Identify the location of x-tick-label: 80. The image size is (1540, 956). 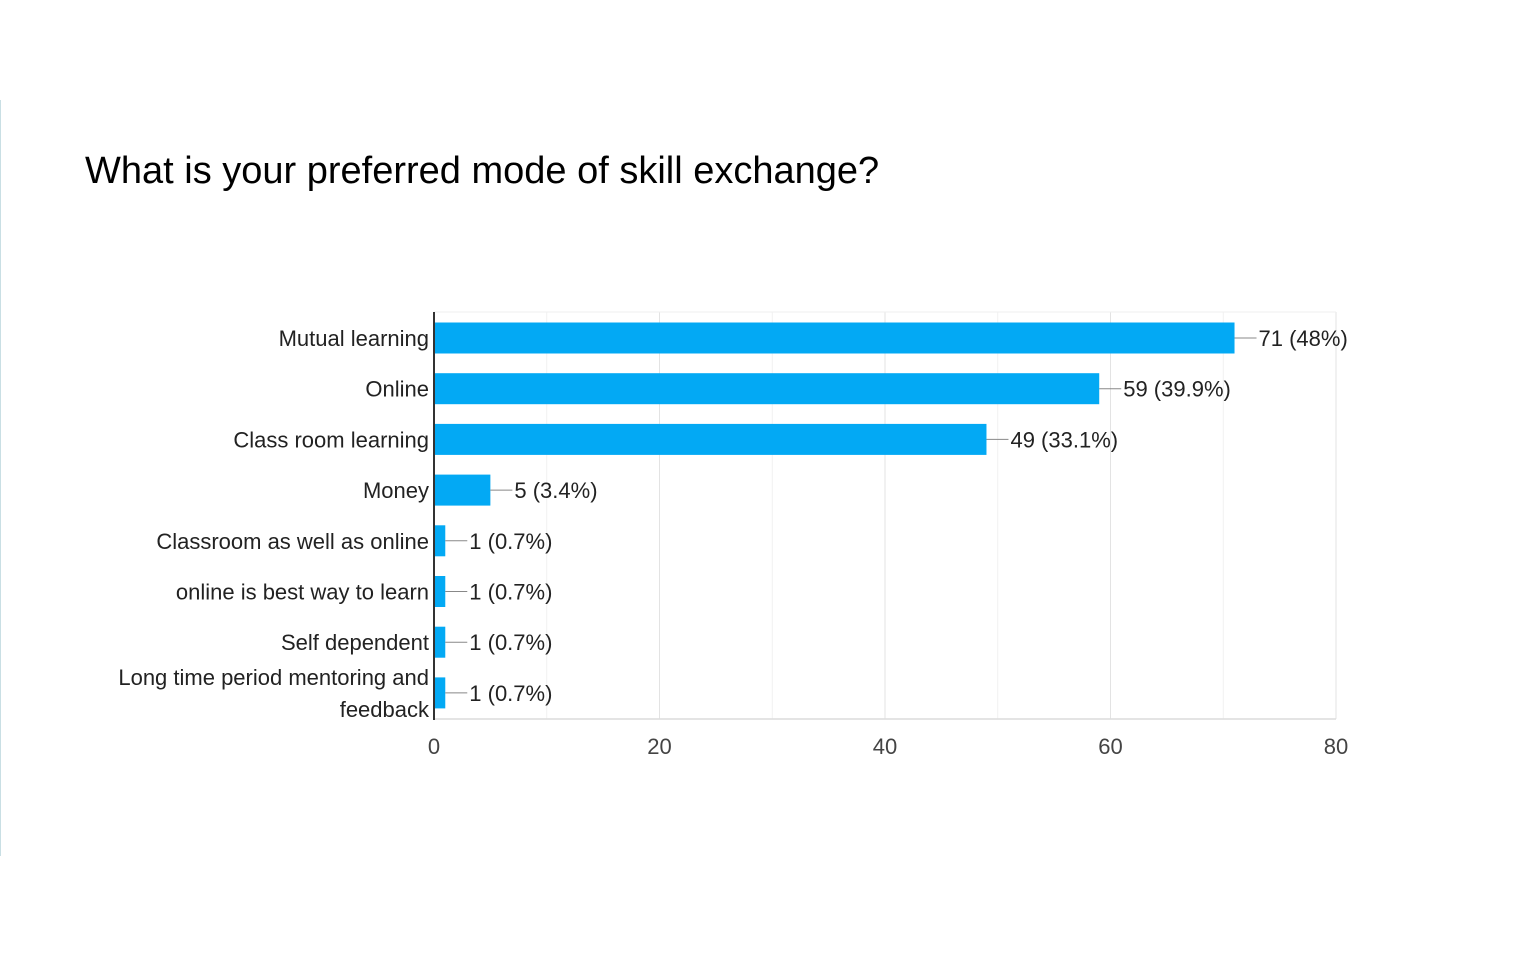
(1336, 746).